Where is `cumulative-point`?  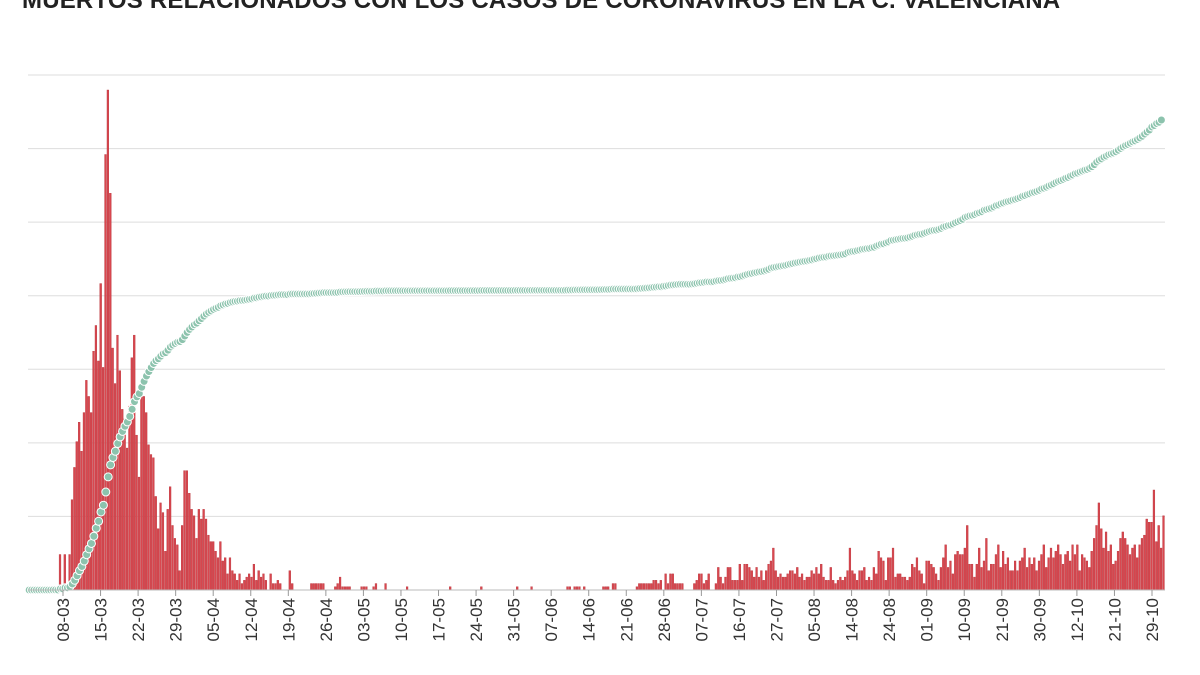 cumulative-point is located at coordinates (94, 536).